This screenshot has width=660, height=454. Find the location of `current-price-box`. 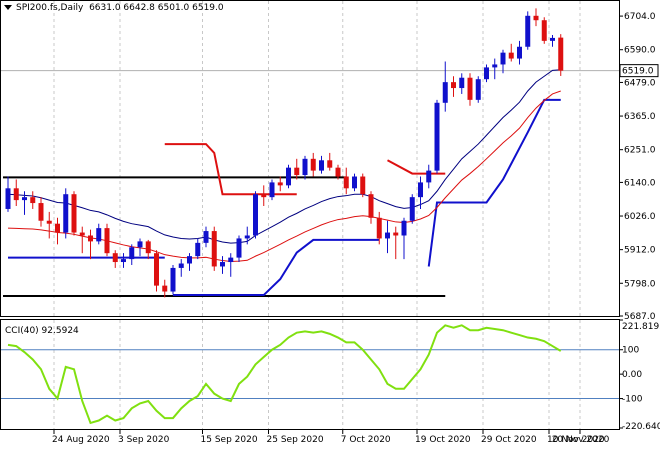

current-price-box is located at coordinates (639, 71).